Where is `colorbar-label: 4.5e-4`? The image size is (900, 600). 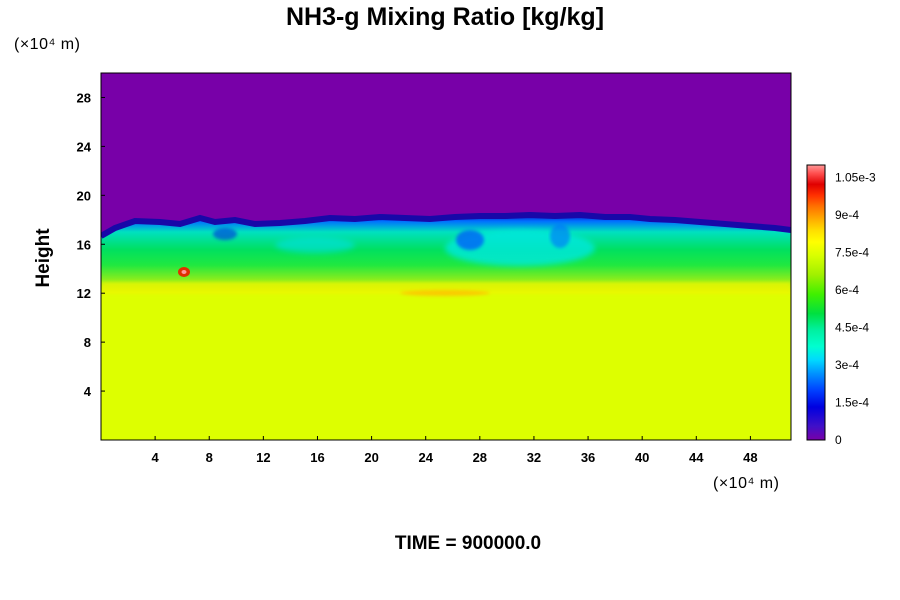 colorbar-label: 4.5e-4 is located at coordinates (852, 328).